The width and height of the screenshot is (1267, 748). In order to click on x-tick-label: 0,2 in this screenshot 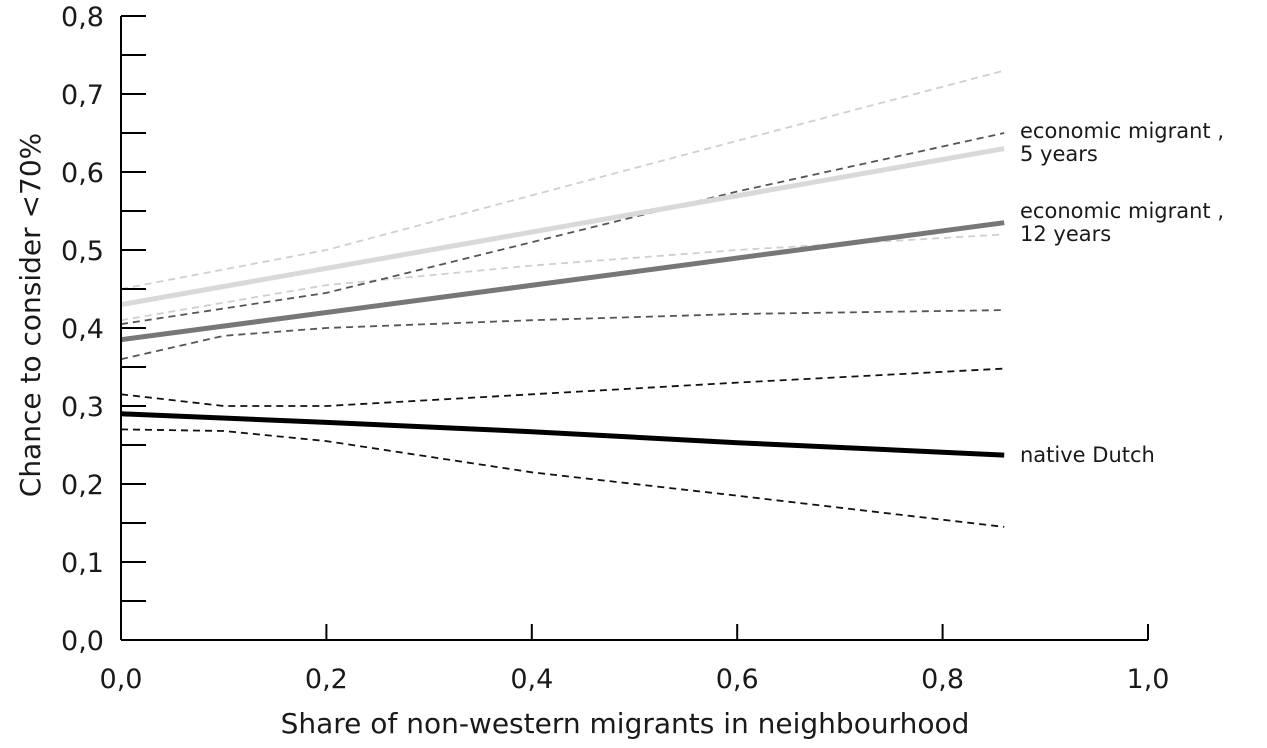, I will do `click(326, 679)`.